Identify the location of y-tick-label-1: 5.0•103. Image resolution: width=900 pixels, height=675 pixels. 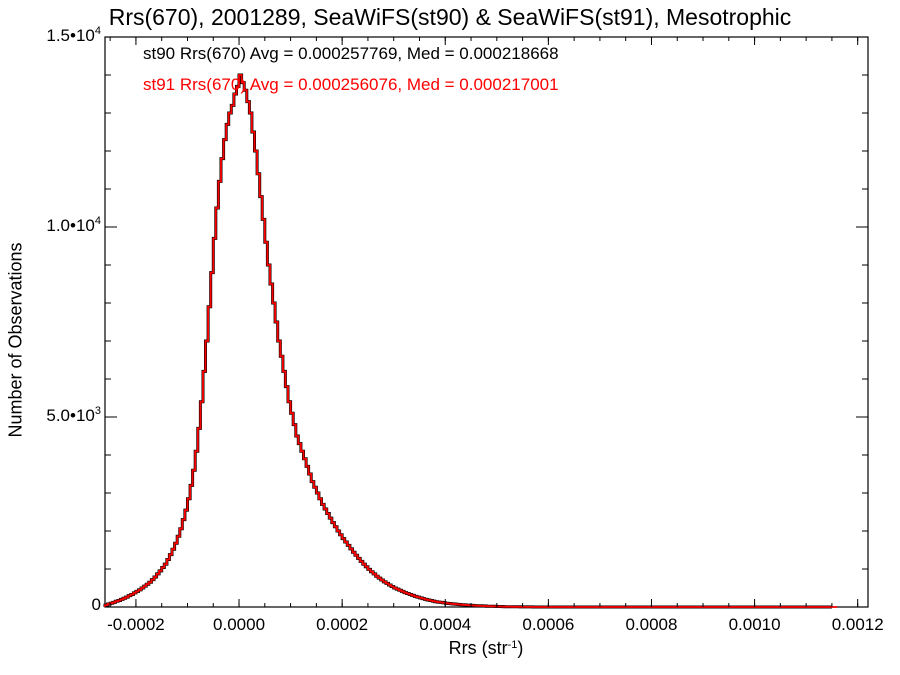
(51, 415).